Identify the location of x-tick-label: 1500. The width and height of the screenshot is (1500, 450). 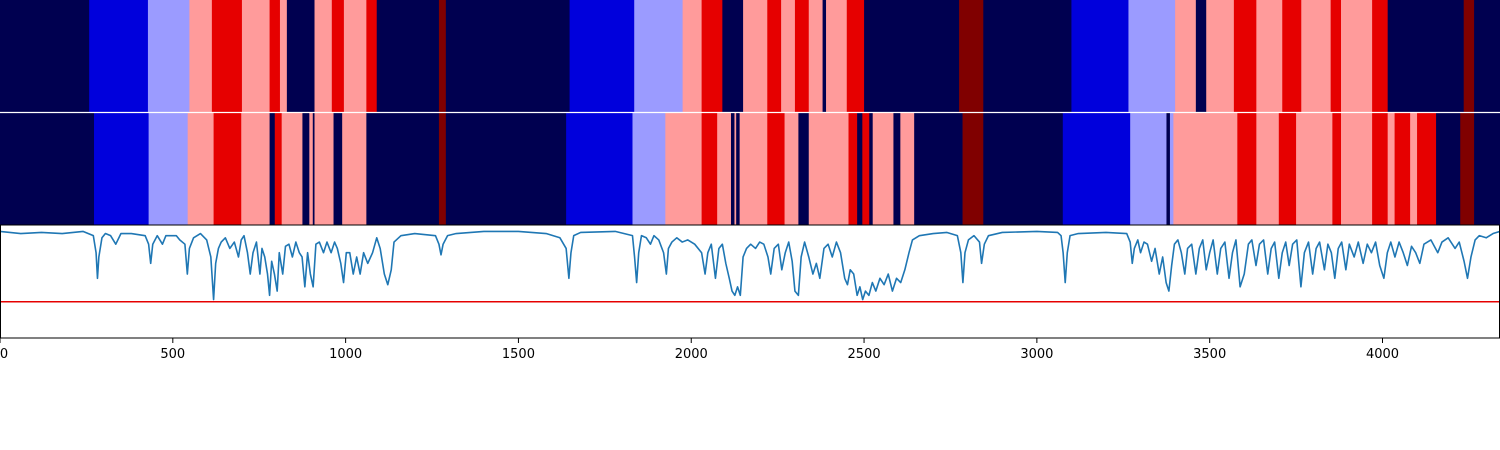
(518, 354).